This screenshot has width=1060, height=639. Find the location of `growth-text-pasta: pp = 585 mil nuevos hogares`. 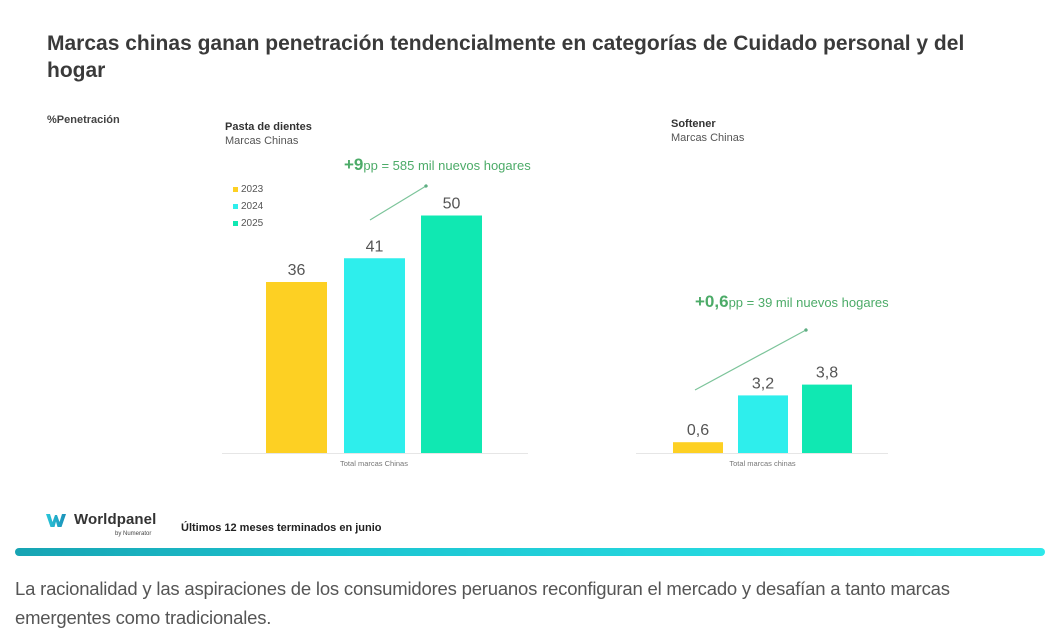

growth-text-pasta: pp = 585 mil nuevos hogares is located at coordinates (447, 165).